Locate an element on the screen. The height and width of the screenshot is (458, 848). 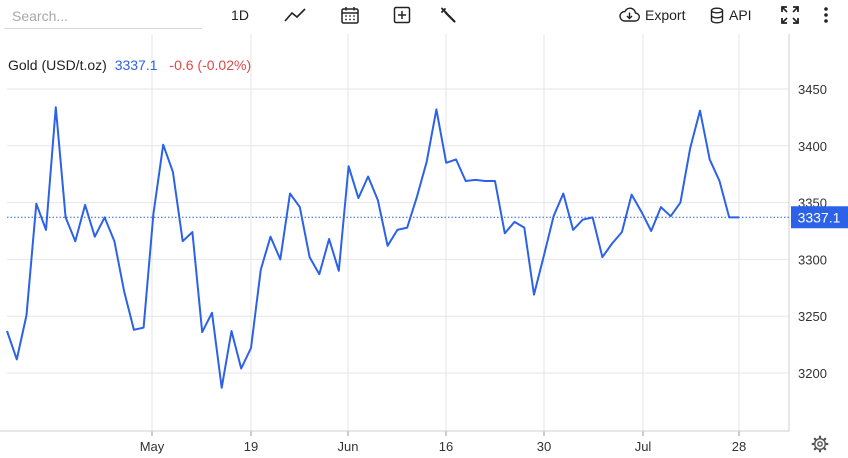
settings-tools-button is located at coordinates (448, 15).